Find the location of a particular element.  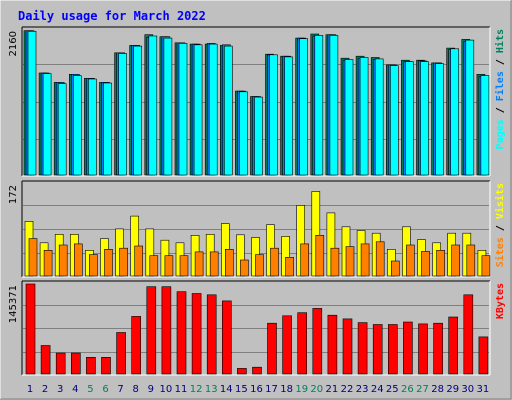

side-legend-label: Pages / Files / Hits is located at coordinates (500, 89).